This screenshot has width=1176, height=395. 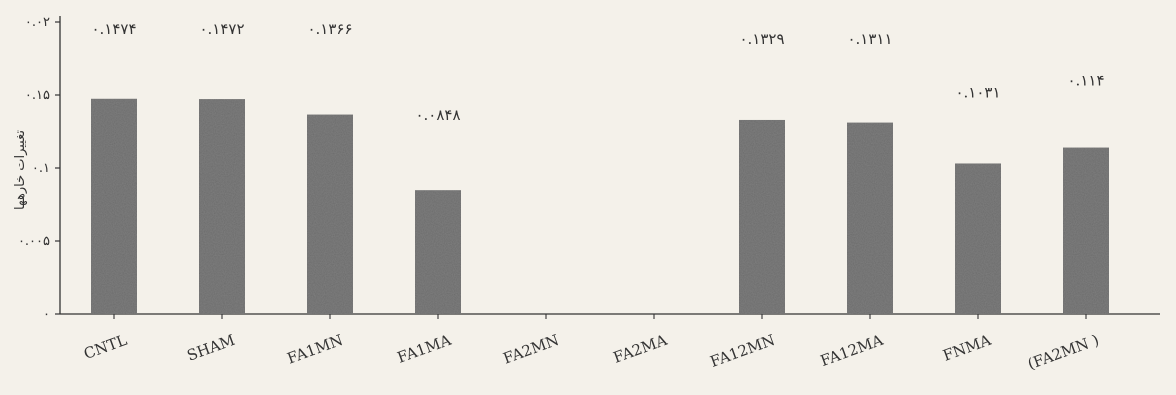 I want to click on x-tick-label: FA1MN, so click(x=315, y=349).